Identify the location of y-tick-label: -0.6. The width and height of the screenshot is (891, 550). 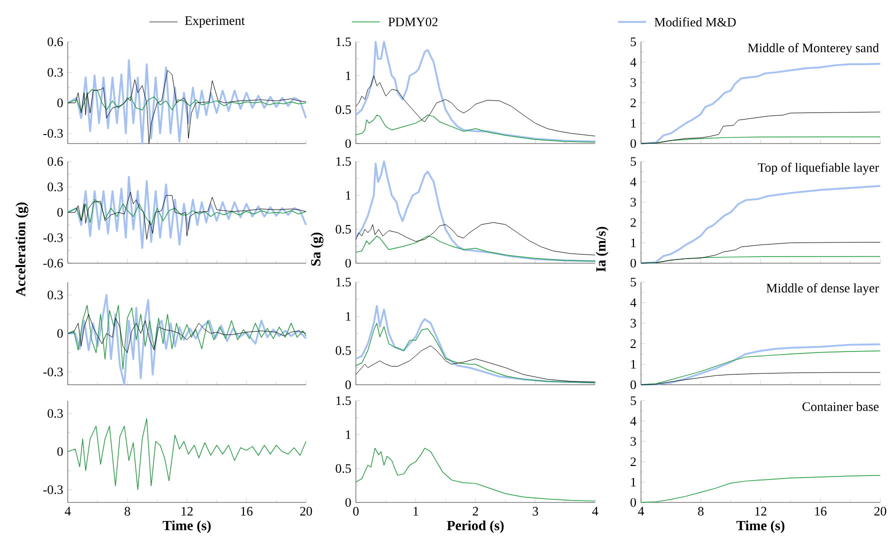
(53, 263).